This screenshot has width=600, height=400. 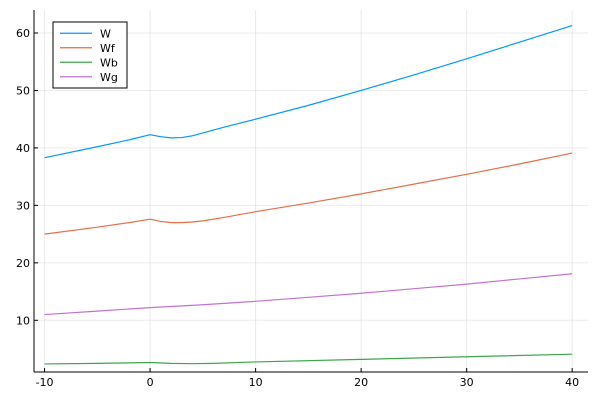 I want to click on y-tick-label: 60, so click(x=23, y=33).